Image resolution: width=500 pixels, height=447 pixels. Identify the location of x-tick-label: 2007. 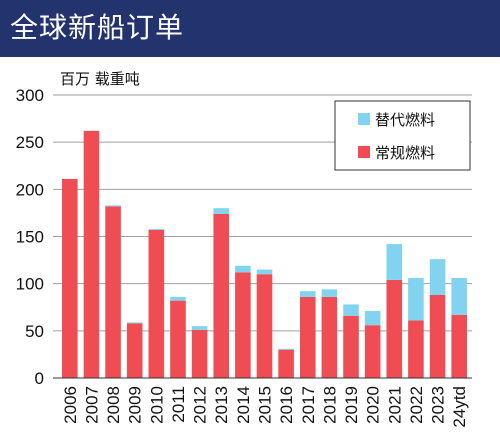
(91, 405).